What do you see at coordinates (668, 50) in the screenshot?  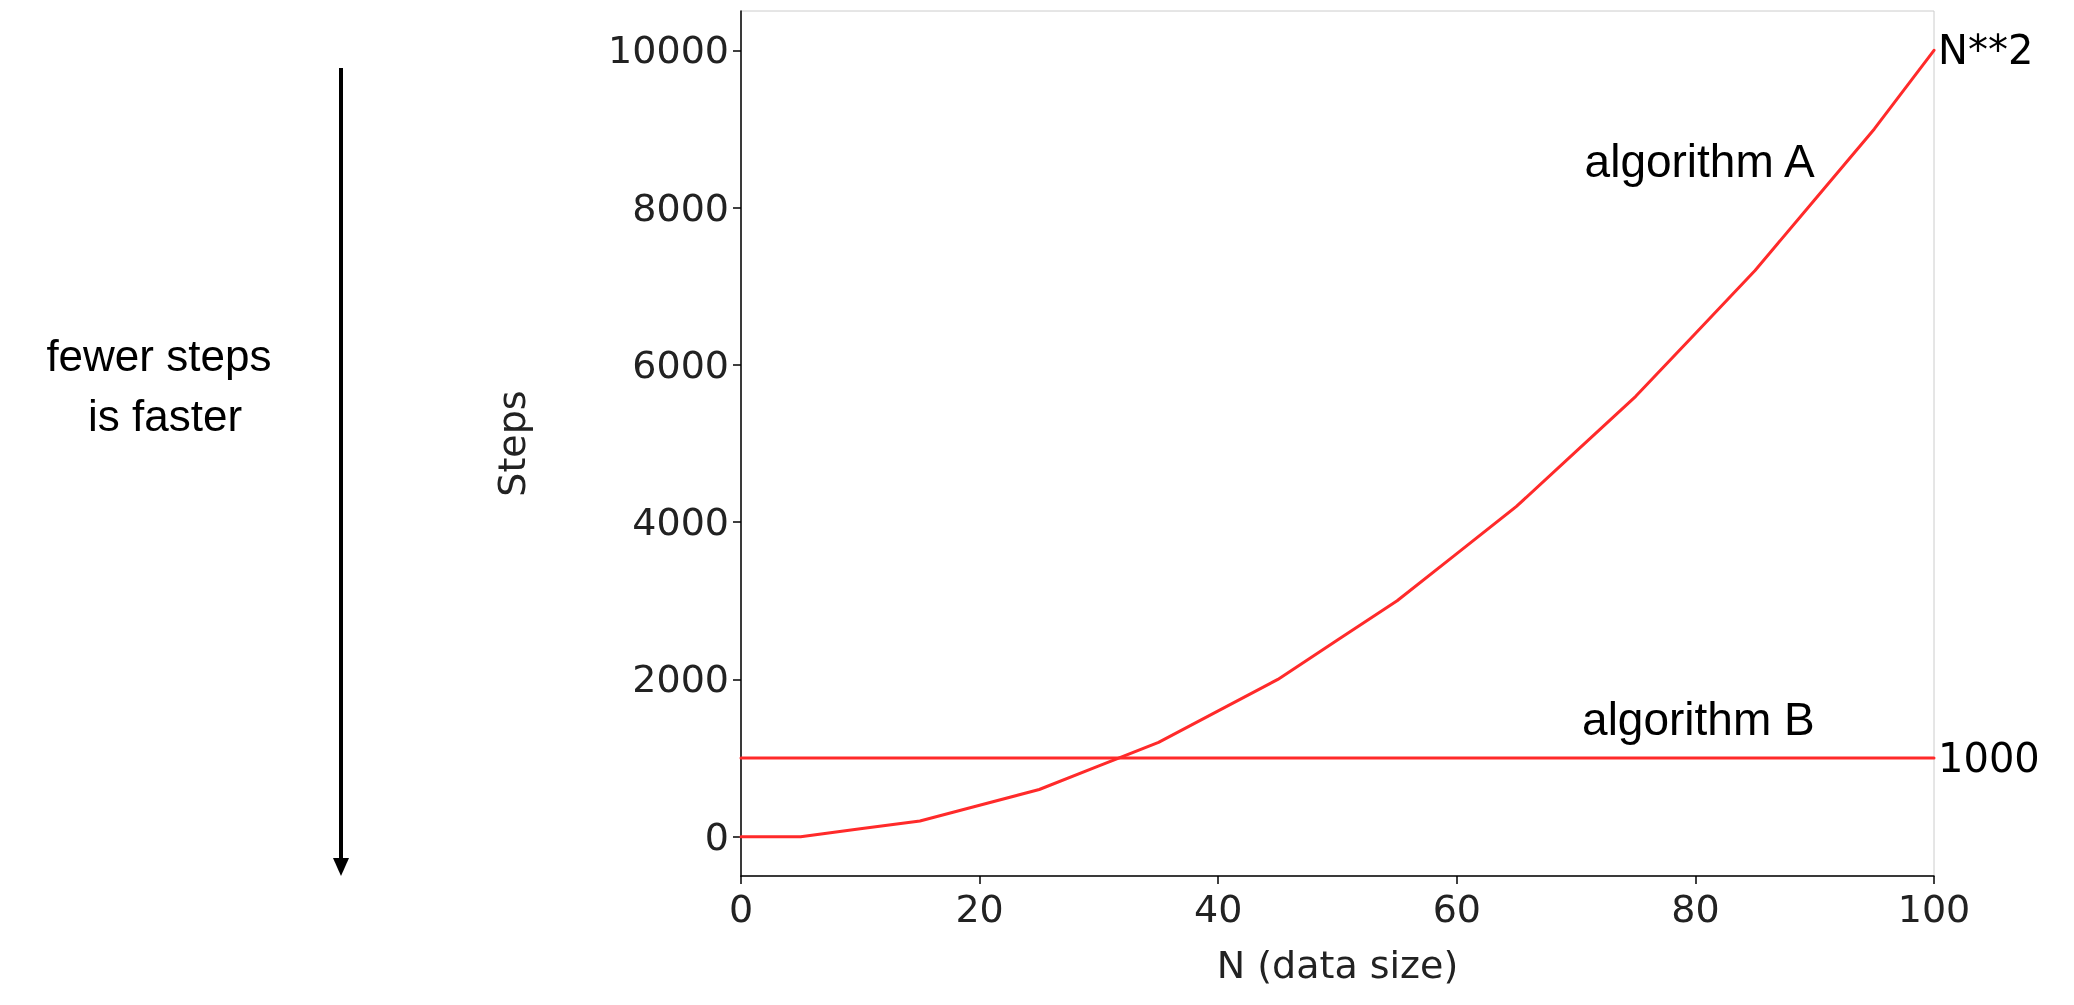 I see `y-tick-label: 10000` at bounding box center [668, 50].